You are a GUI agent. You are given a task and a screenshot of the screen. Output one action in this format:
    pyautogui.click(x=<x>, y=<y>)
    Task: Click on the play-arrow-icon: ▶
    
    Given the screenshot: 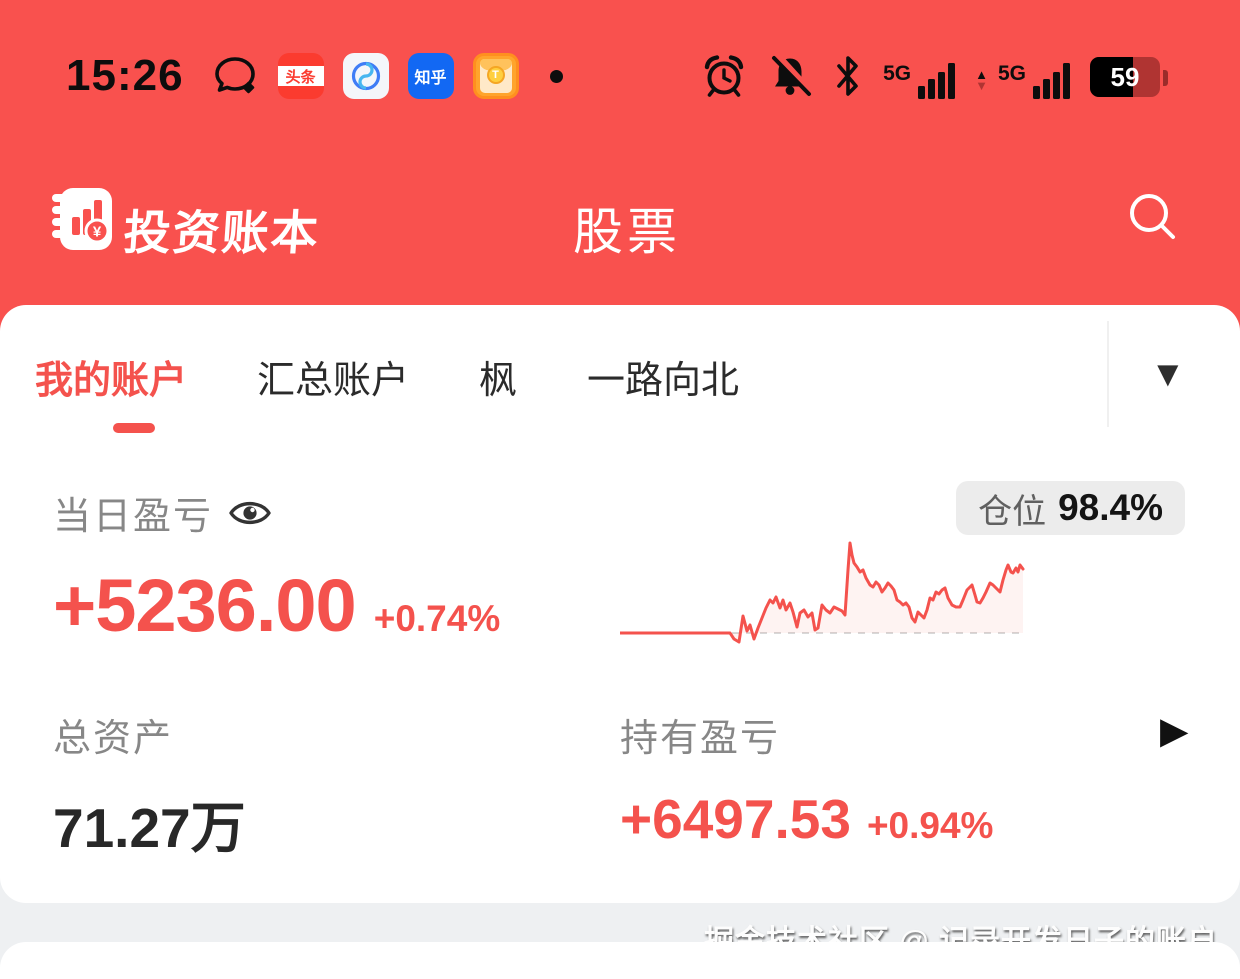 What is the action you would take?
    pyautogui.click(x=1174, y=730)
    